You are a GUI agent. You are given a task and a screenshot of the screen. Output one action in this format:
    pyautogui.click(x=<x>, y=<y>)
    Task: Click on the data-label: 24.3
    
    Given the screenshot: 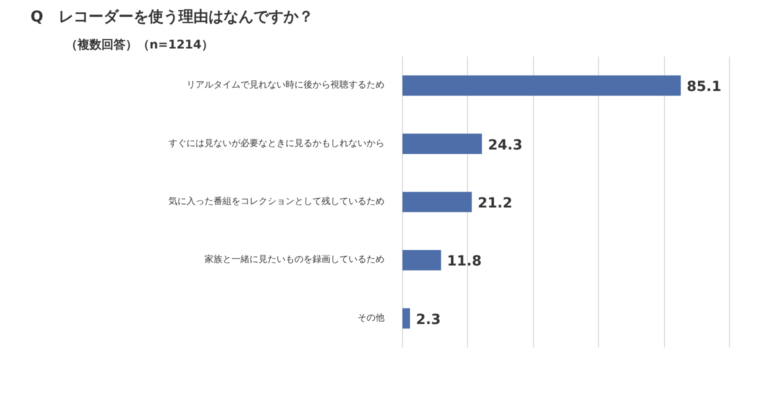 What is the action you would take?
    pyautogui.click(x=505, y=145)
    